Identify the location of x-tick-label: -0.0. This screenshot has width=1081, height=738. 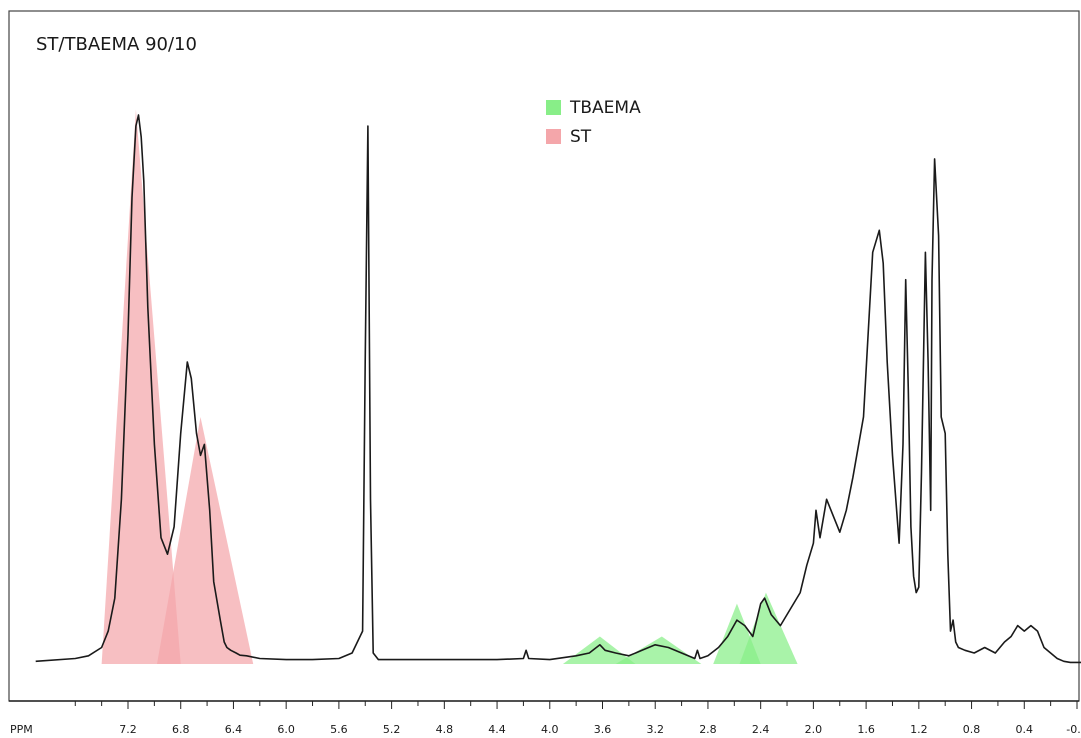
(1073, 729).